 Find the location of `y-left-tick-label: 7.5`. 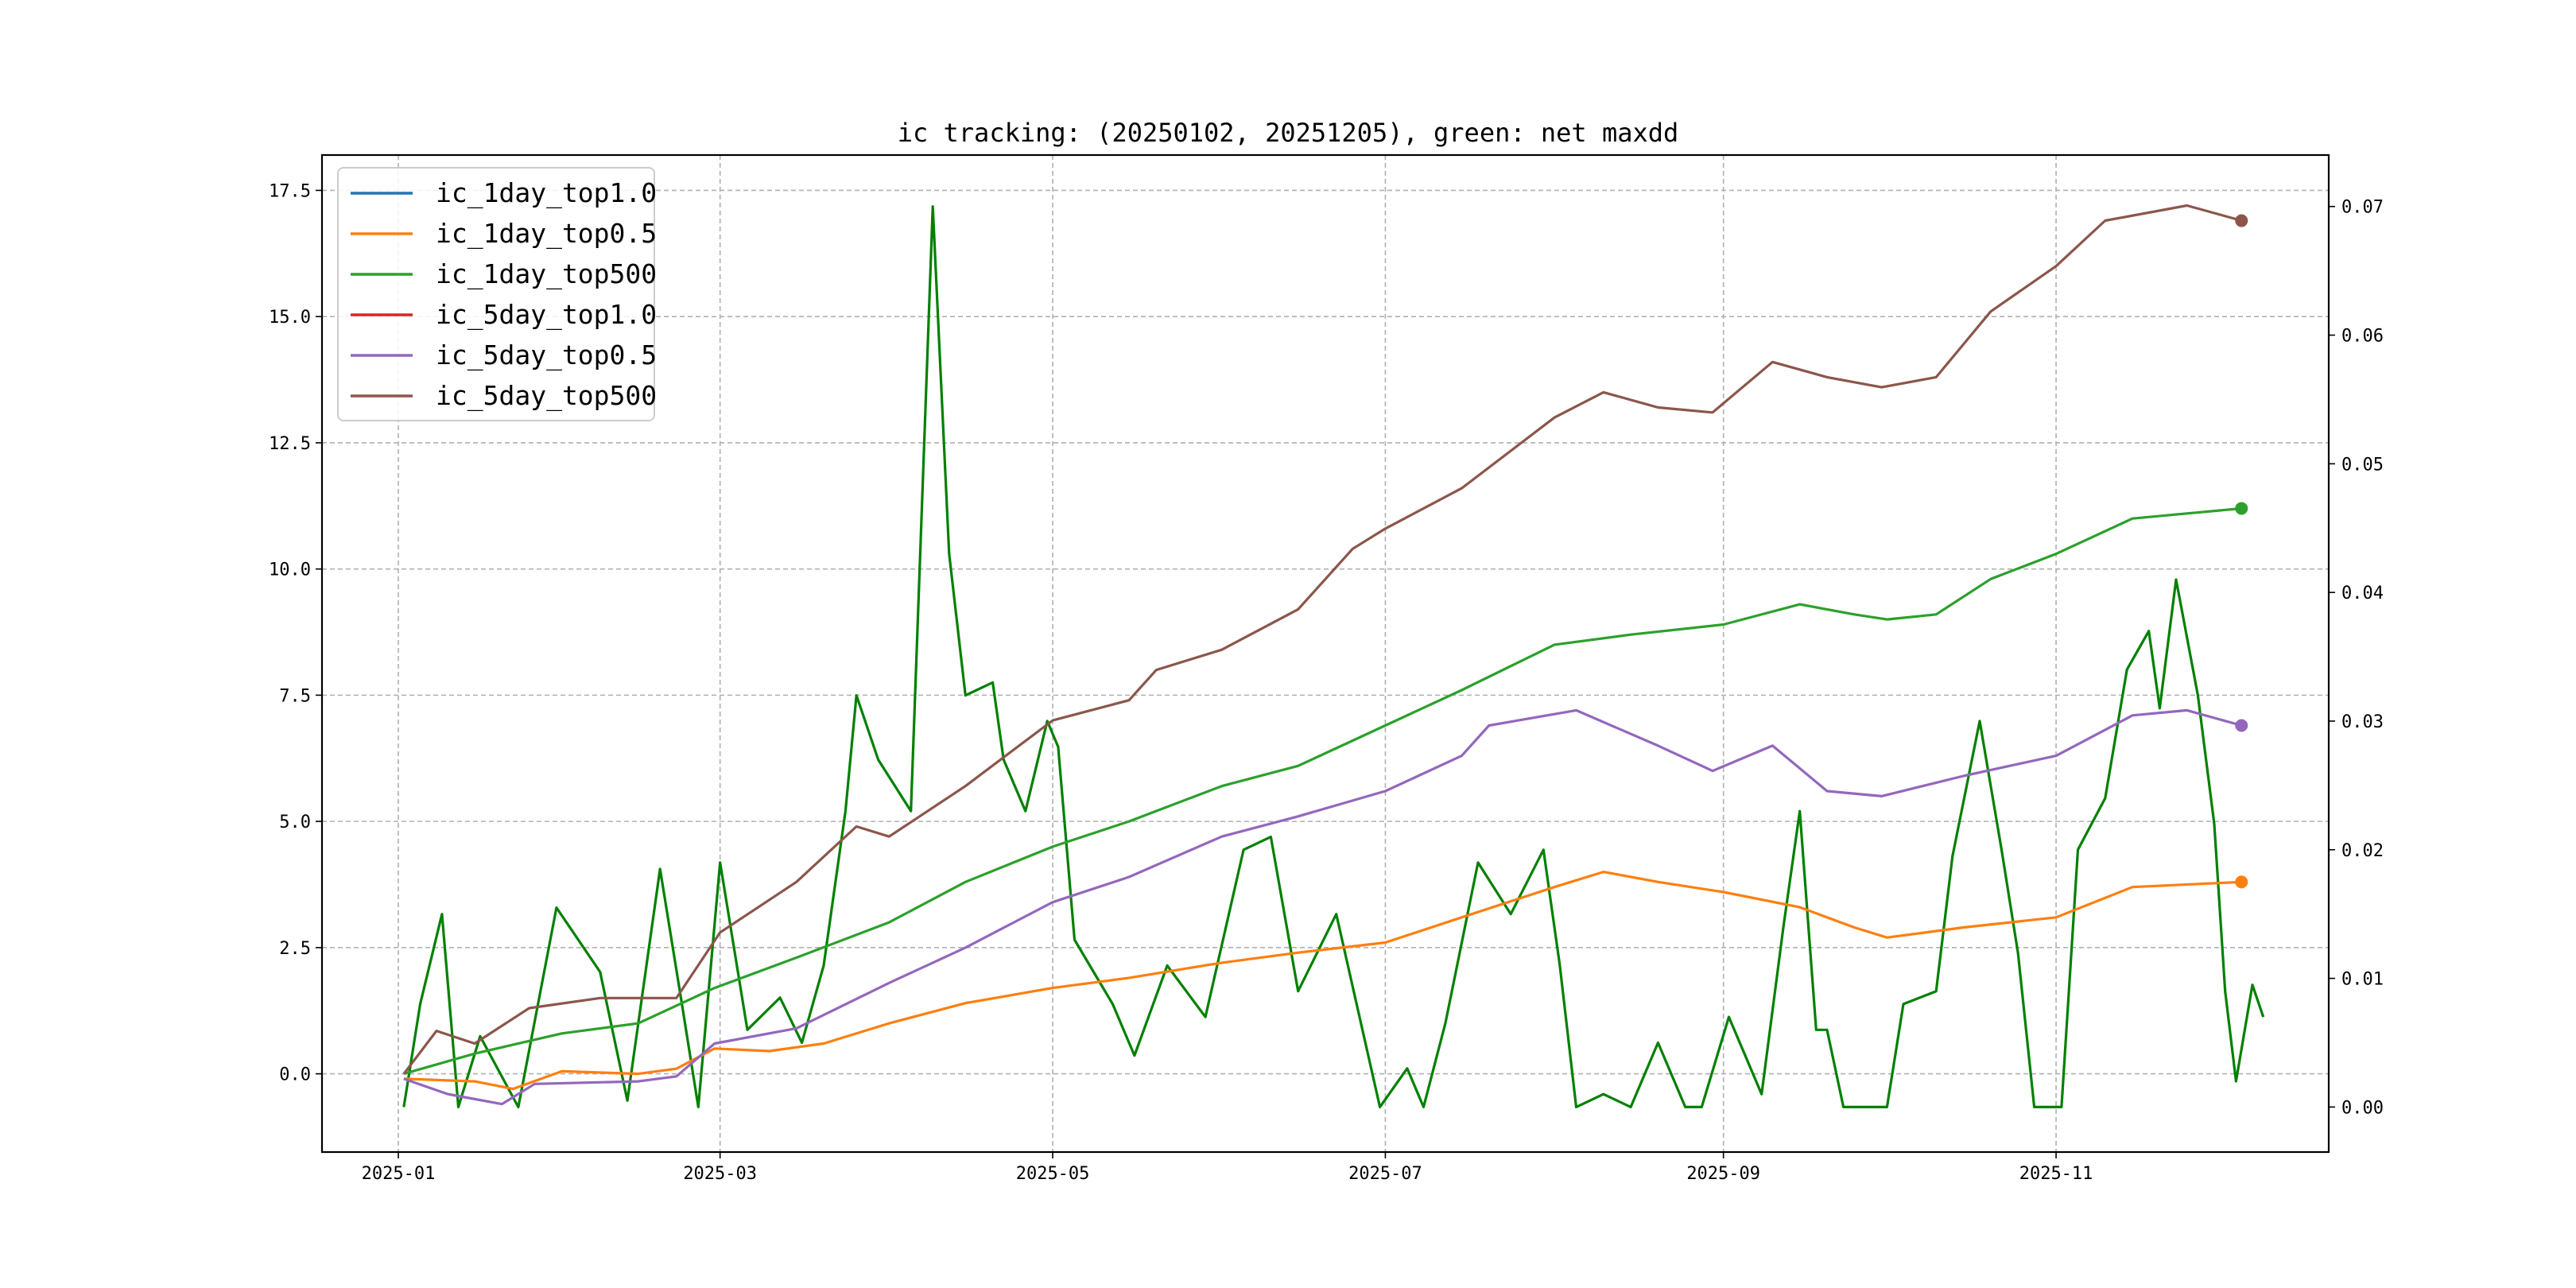

y-left-tick-label: 7.5 is located at coordinates (295, 696).